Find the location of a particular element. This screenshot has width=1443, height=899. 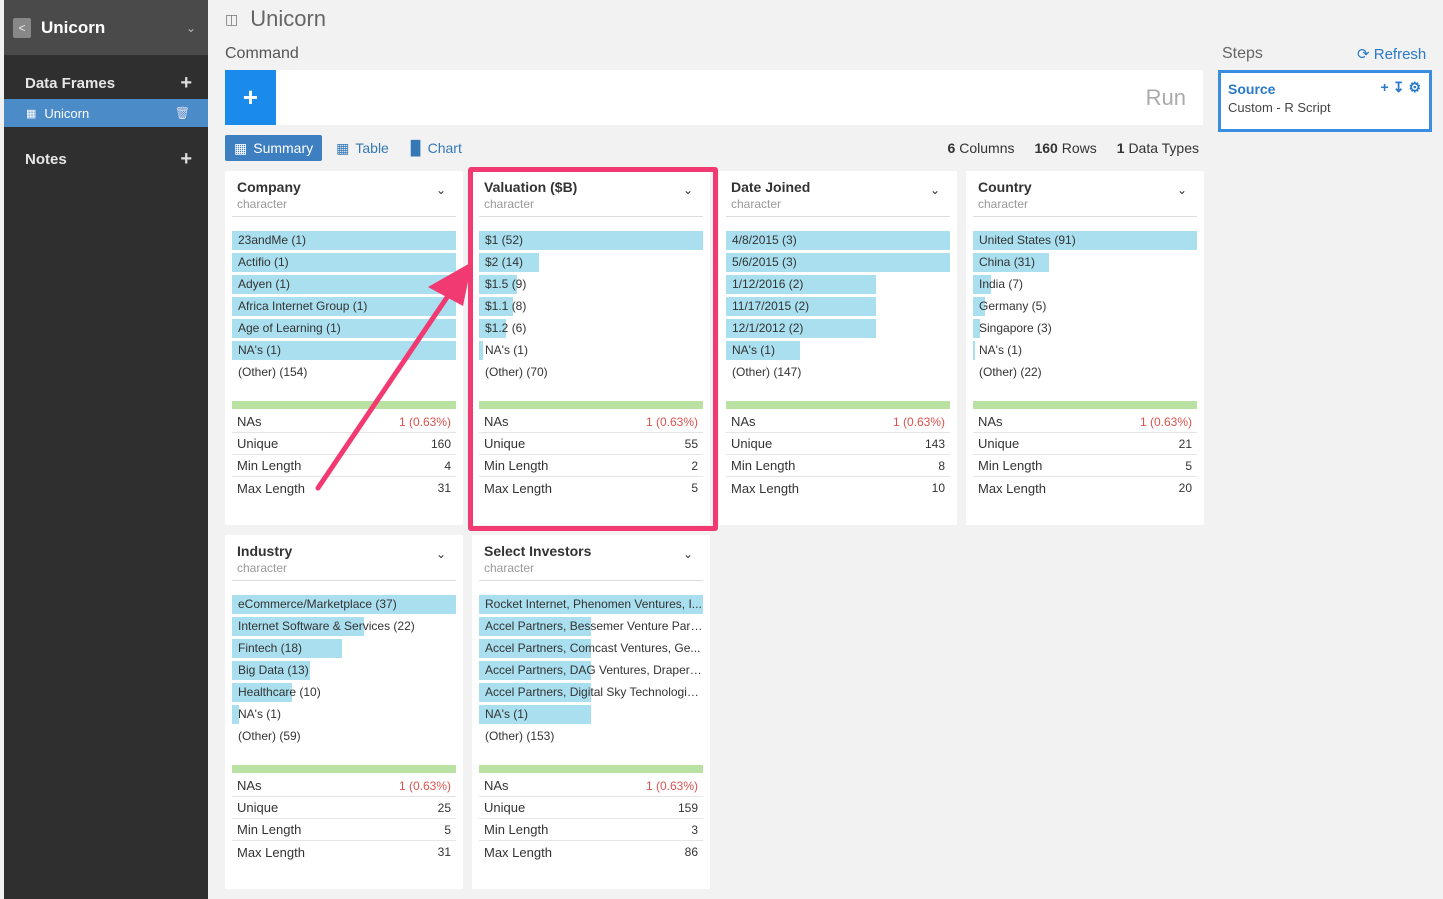

value-row: Internet Software & Services (22) is located at coordinates (344, 627).